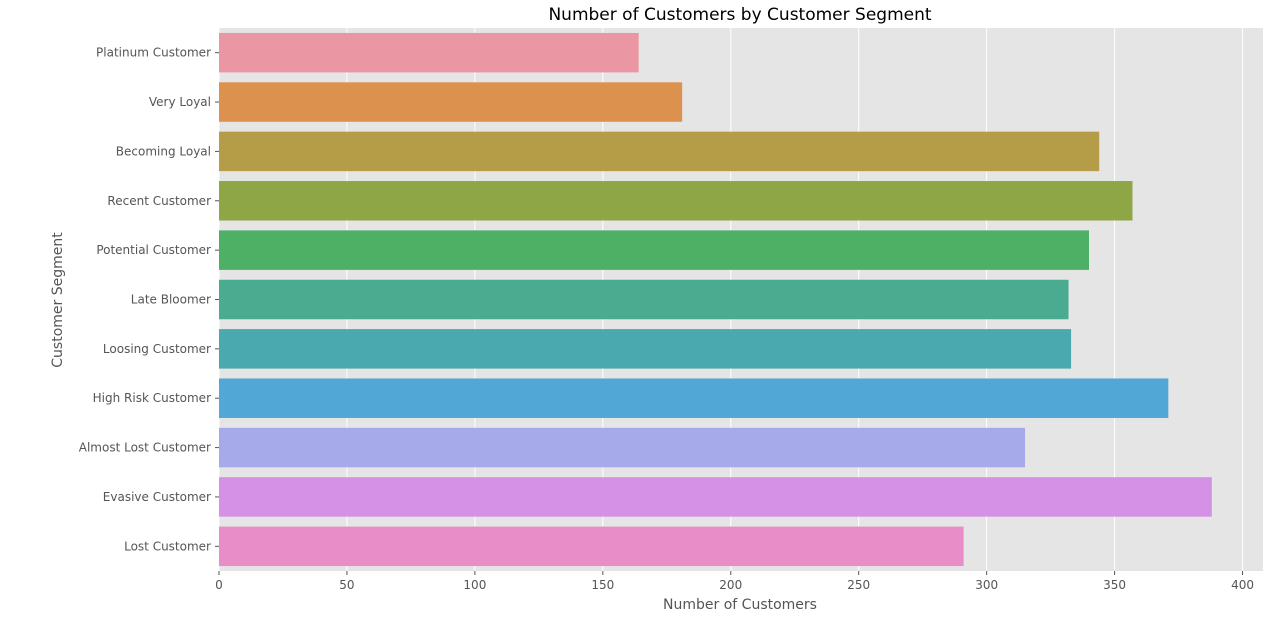 Image resolution: width=1285 pixels, height=628 pixels. I want to click on x-tick-label: 200, so click(730, 585).